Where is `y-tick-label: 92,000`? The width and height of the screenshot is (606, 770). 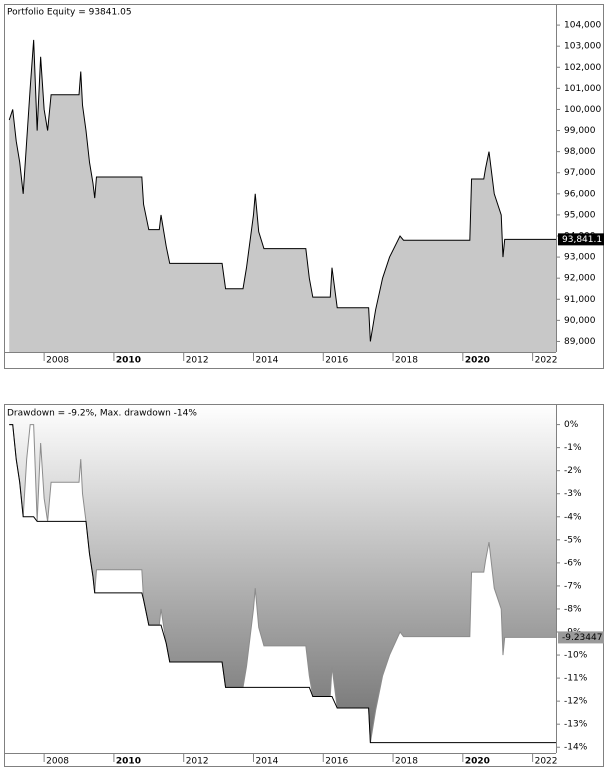
y-tick-label: 92,000 is located at coordinates (580, 279).